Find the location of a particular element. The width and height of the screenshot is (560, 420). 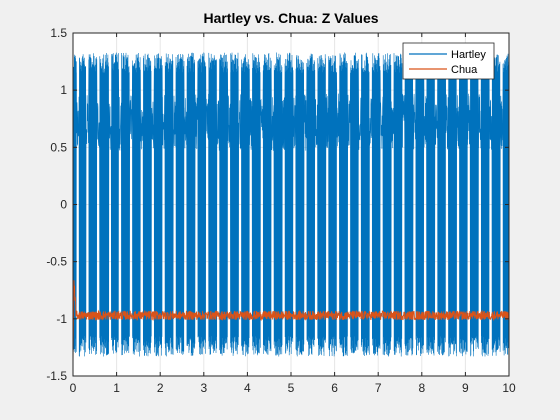

x-tick-label: 0 is located at coordinates (73, 388).